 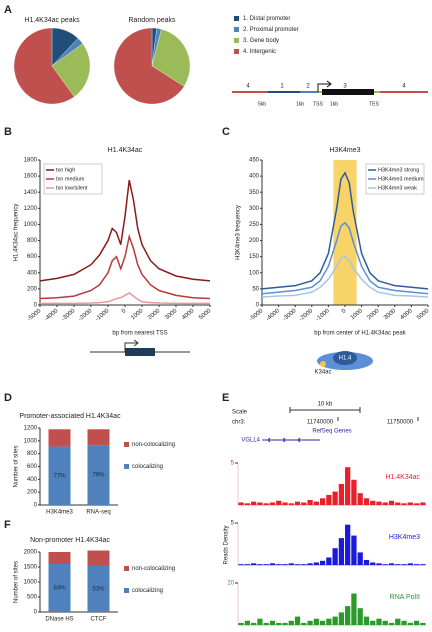 What do you see at coordinates (31, 568) in the screenshot?
I see `y-tick-label: 1500` at bounding box center [31, 568].